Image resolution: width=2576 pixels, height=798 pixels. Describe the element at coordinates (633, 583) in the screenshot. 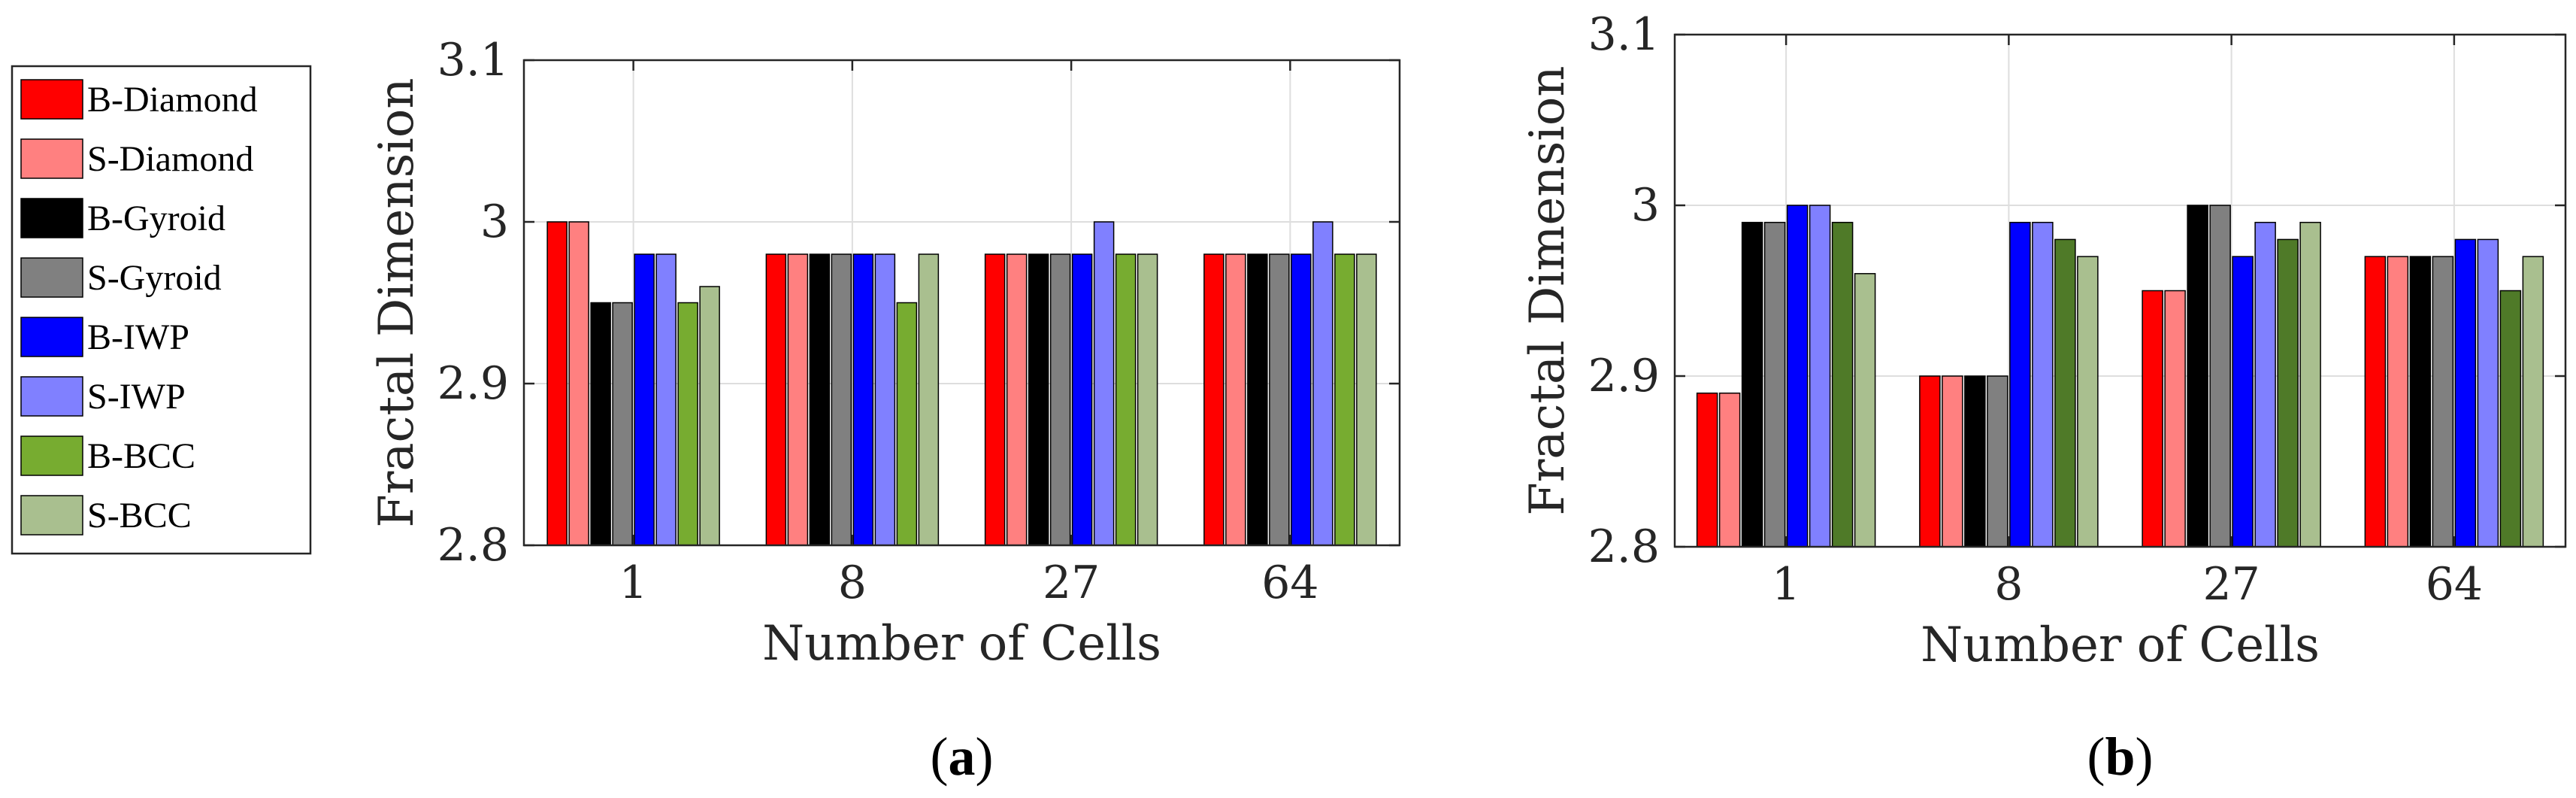

I see `x-tick-label: 1` at that location.